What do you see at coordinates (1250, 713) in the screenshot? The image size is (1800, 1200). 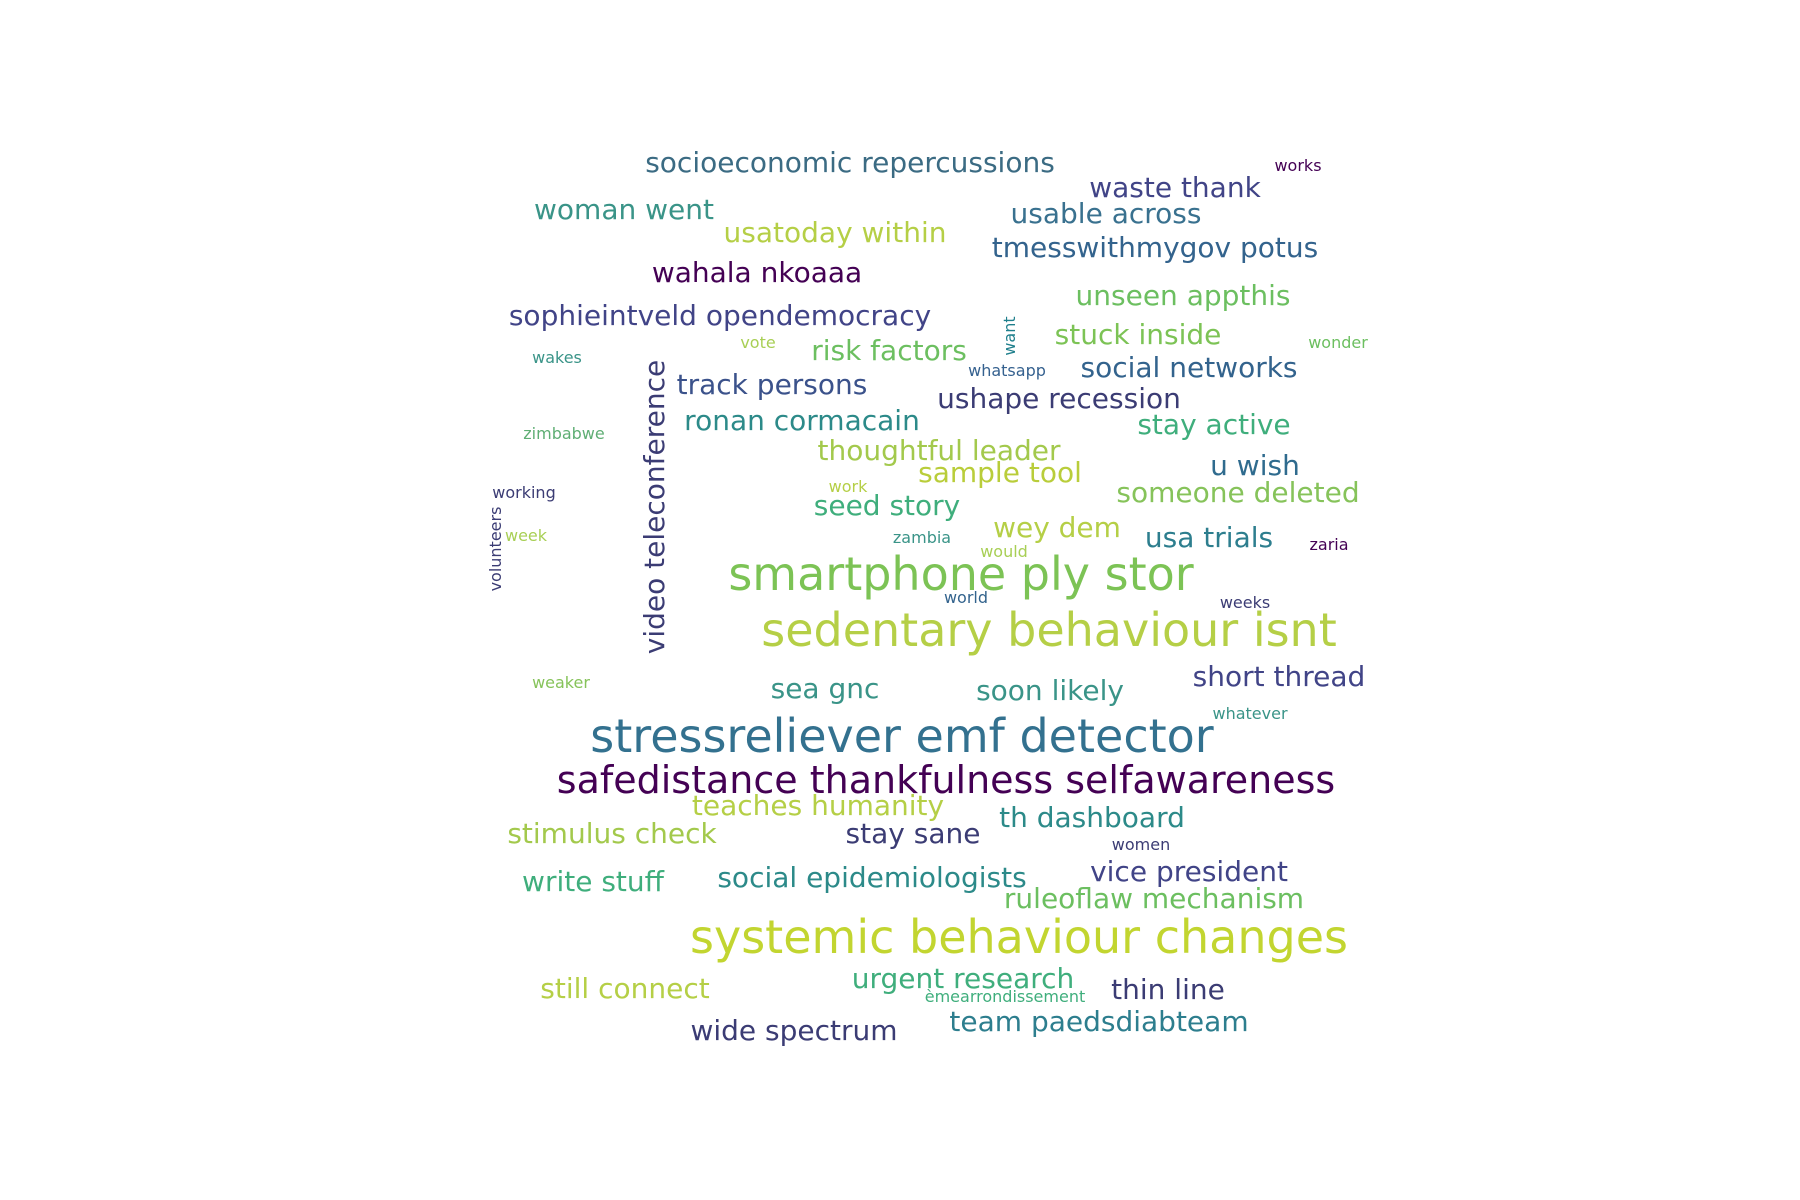 I see `word: whatever` at bounding box center [1250, 713].